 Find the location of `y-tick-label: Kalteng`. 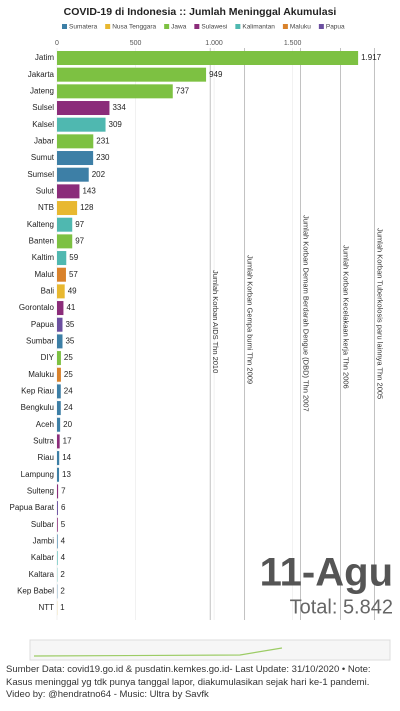

y-tick-label: Kalteng is located at coordinates (40, 224).